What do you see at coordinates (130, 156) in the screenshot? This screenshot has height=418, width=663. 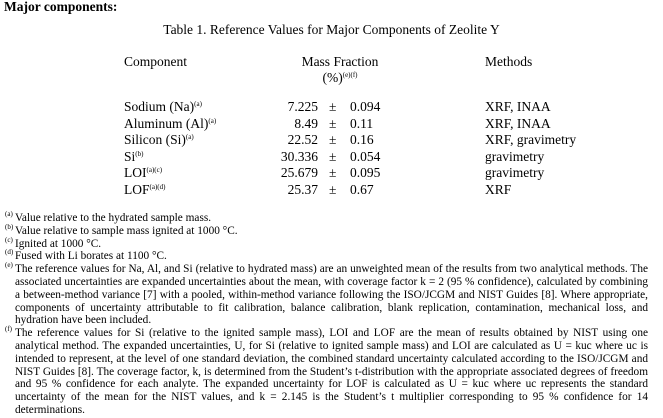 I see `component-name: Si` at bounding box center [130, 156].